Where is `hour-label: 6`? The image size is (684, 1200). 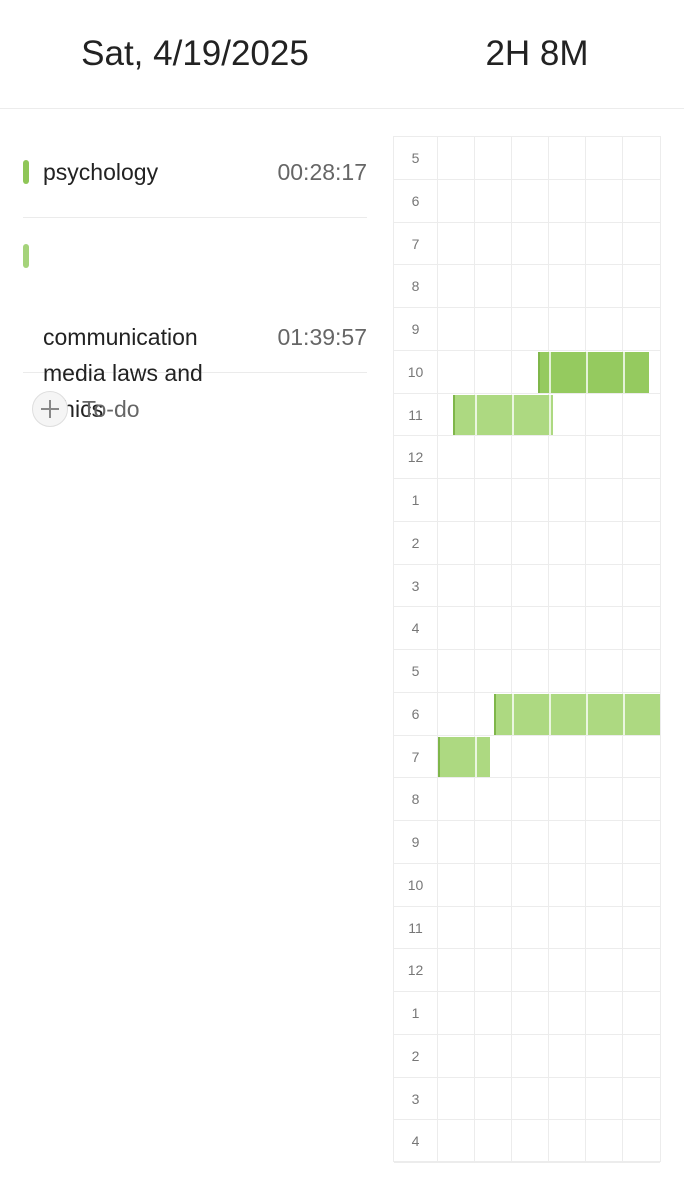
hour-label: 6 is located at coordinates (416, 200).